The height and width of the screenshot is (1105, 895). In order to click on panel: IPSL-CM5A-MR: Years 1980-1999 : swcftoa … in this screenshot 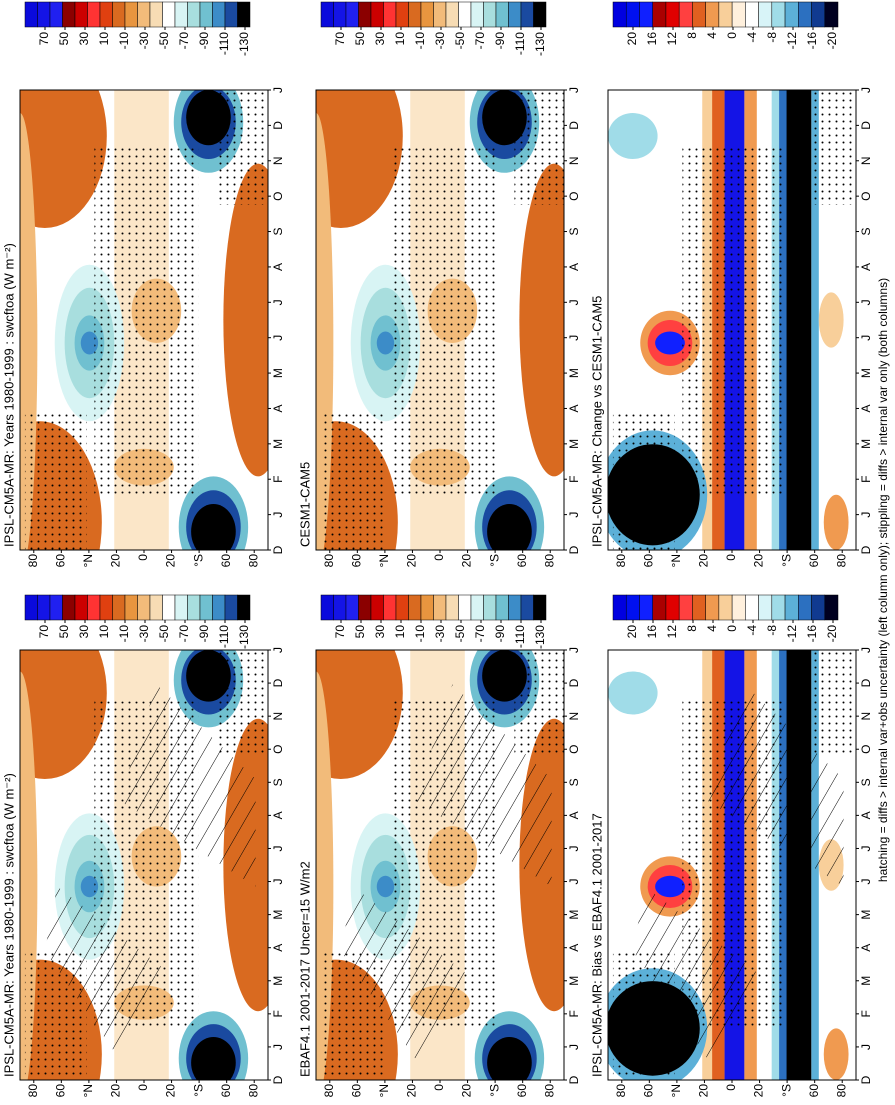, I will do `click(143, 845)`.